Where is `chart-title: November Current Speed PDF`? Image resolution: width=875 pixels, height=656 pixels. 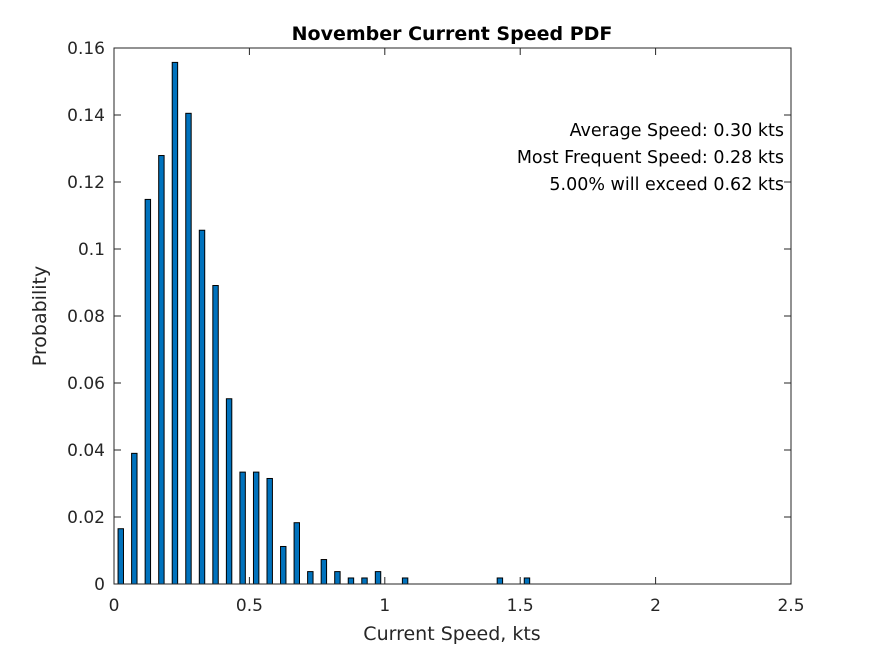
chart-title: November Current Speed PDF is located at coordinates (452, 34).